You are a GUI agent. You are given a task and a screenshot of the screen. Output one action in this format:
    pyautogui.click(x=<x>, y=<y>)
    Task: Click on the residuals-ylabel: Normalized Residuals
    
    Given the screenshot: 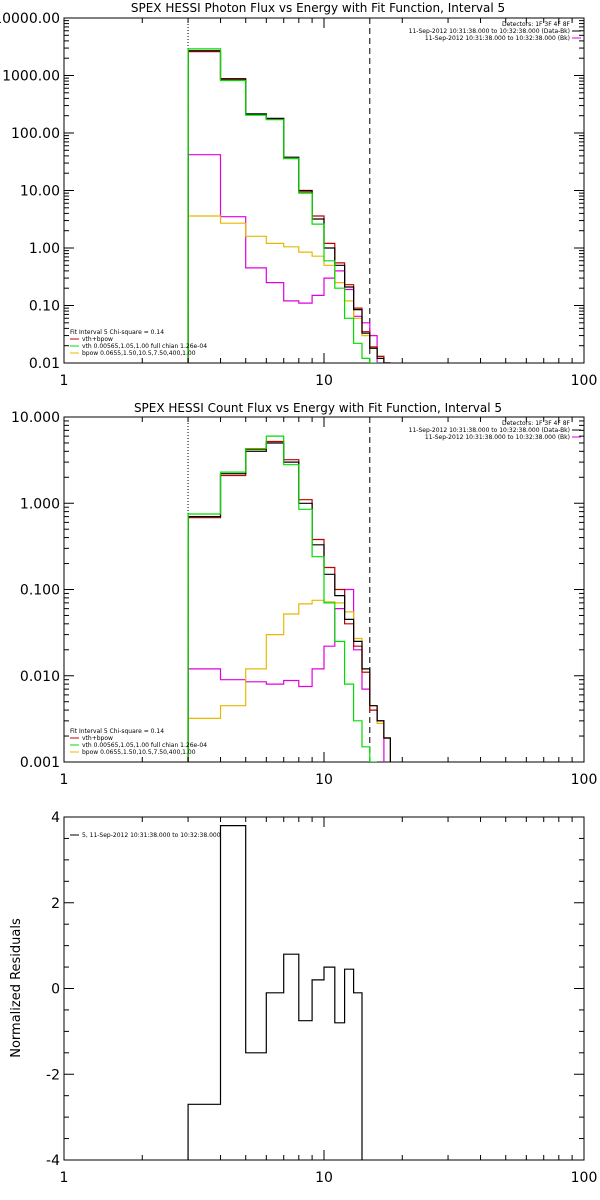 What is the action you would take?
    pyautogui.click(x=16, y=988)
    